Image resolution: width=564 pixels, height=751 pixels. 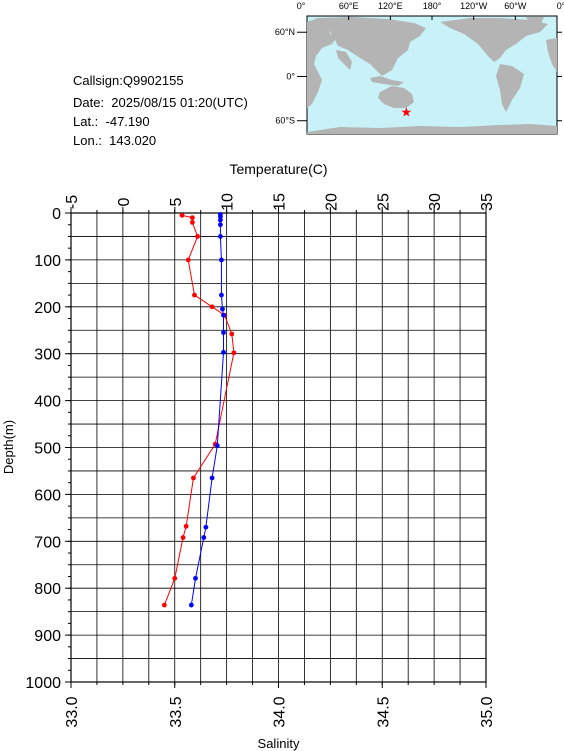 What do you see at coordinates (8, 447) in the screenshot?
I see `y-axis-label: Depth(m)` at bounding box center [8, 447].